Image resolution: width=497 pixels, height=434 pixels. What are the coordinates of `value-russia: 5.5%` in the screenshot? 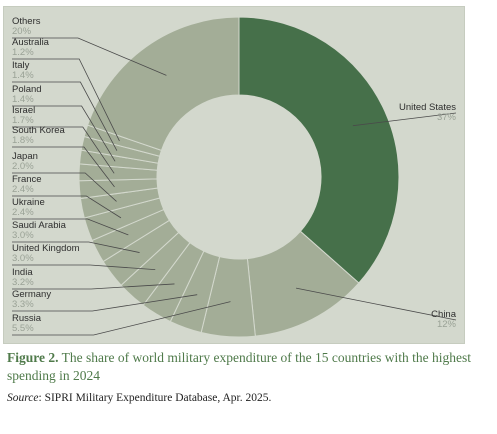 It's located at (23, 328).